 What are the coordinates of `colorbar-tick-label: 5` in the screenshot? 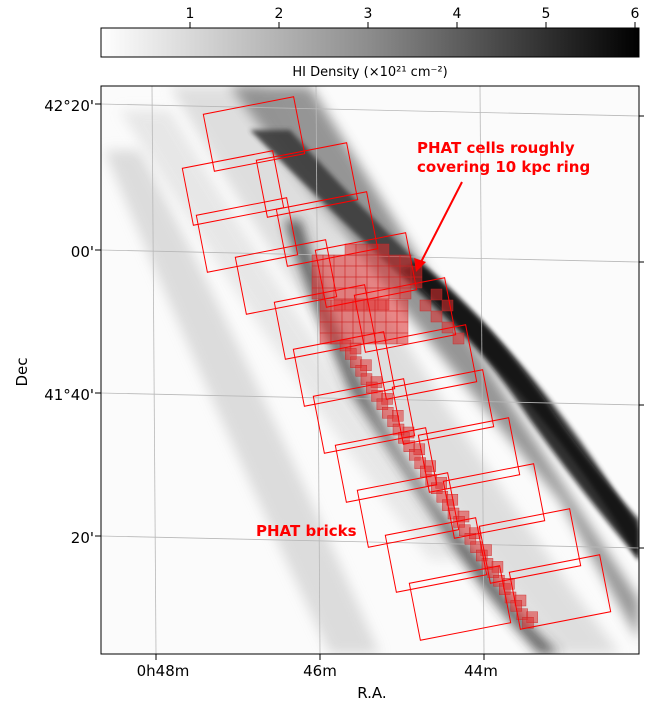 It's located at (546, 14).